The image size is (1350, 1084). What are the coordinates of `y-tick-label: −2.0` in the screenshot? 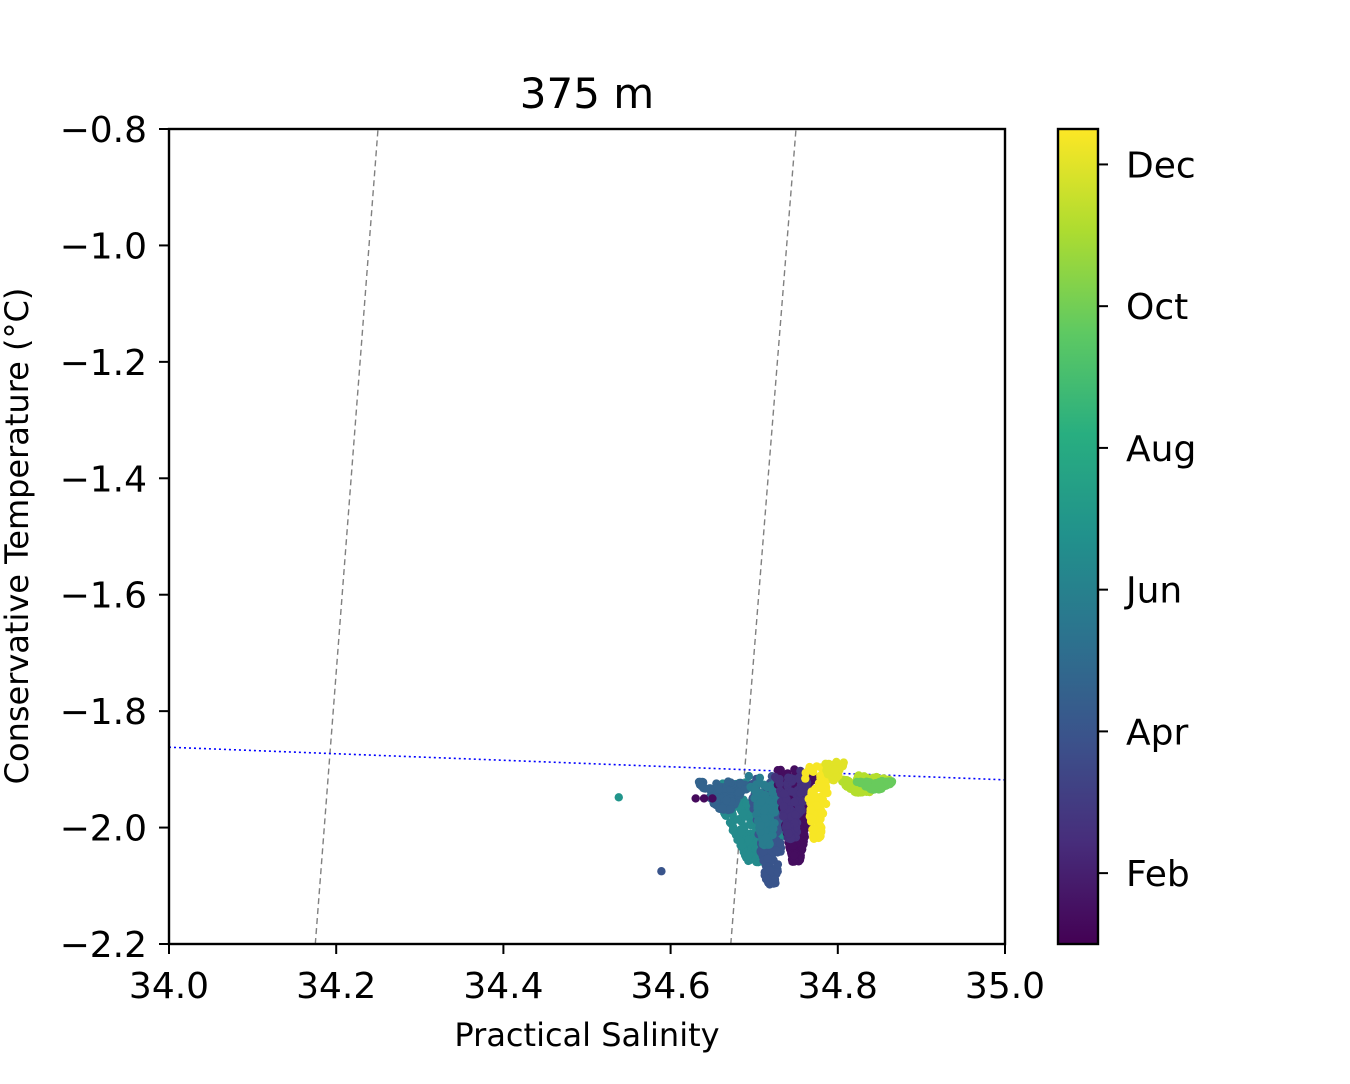 It's located at (103, 829).